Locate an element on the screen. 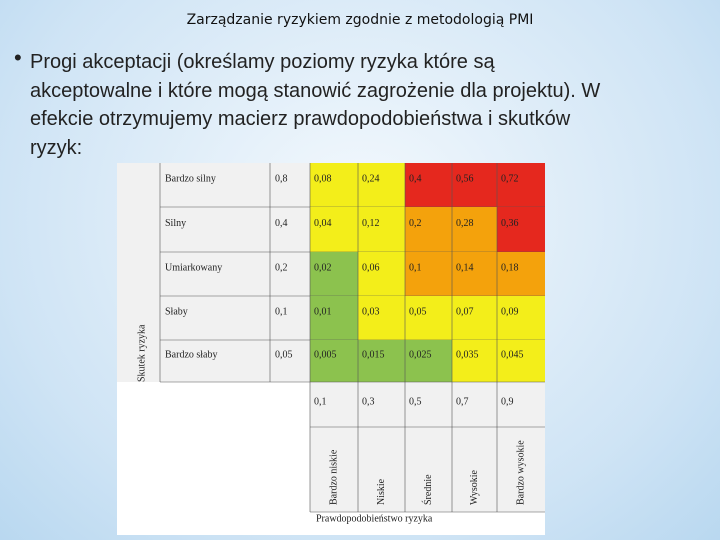  probability-label: Bardzo wysokie is located at coordinates (520, 472).